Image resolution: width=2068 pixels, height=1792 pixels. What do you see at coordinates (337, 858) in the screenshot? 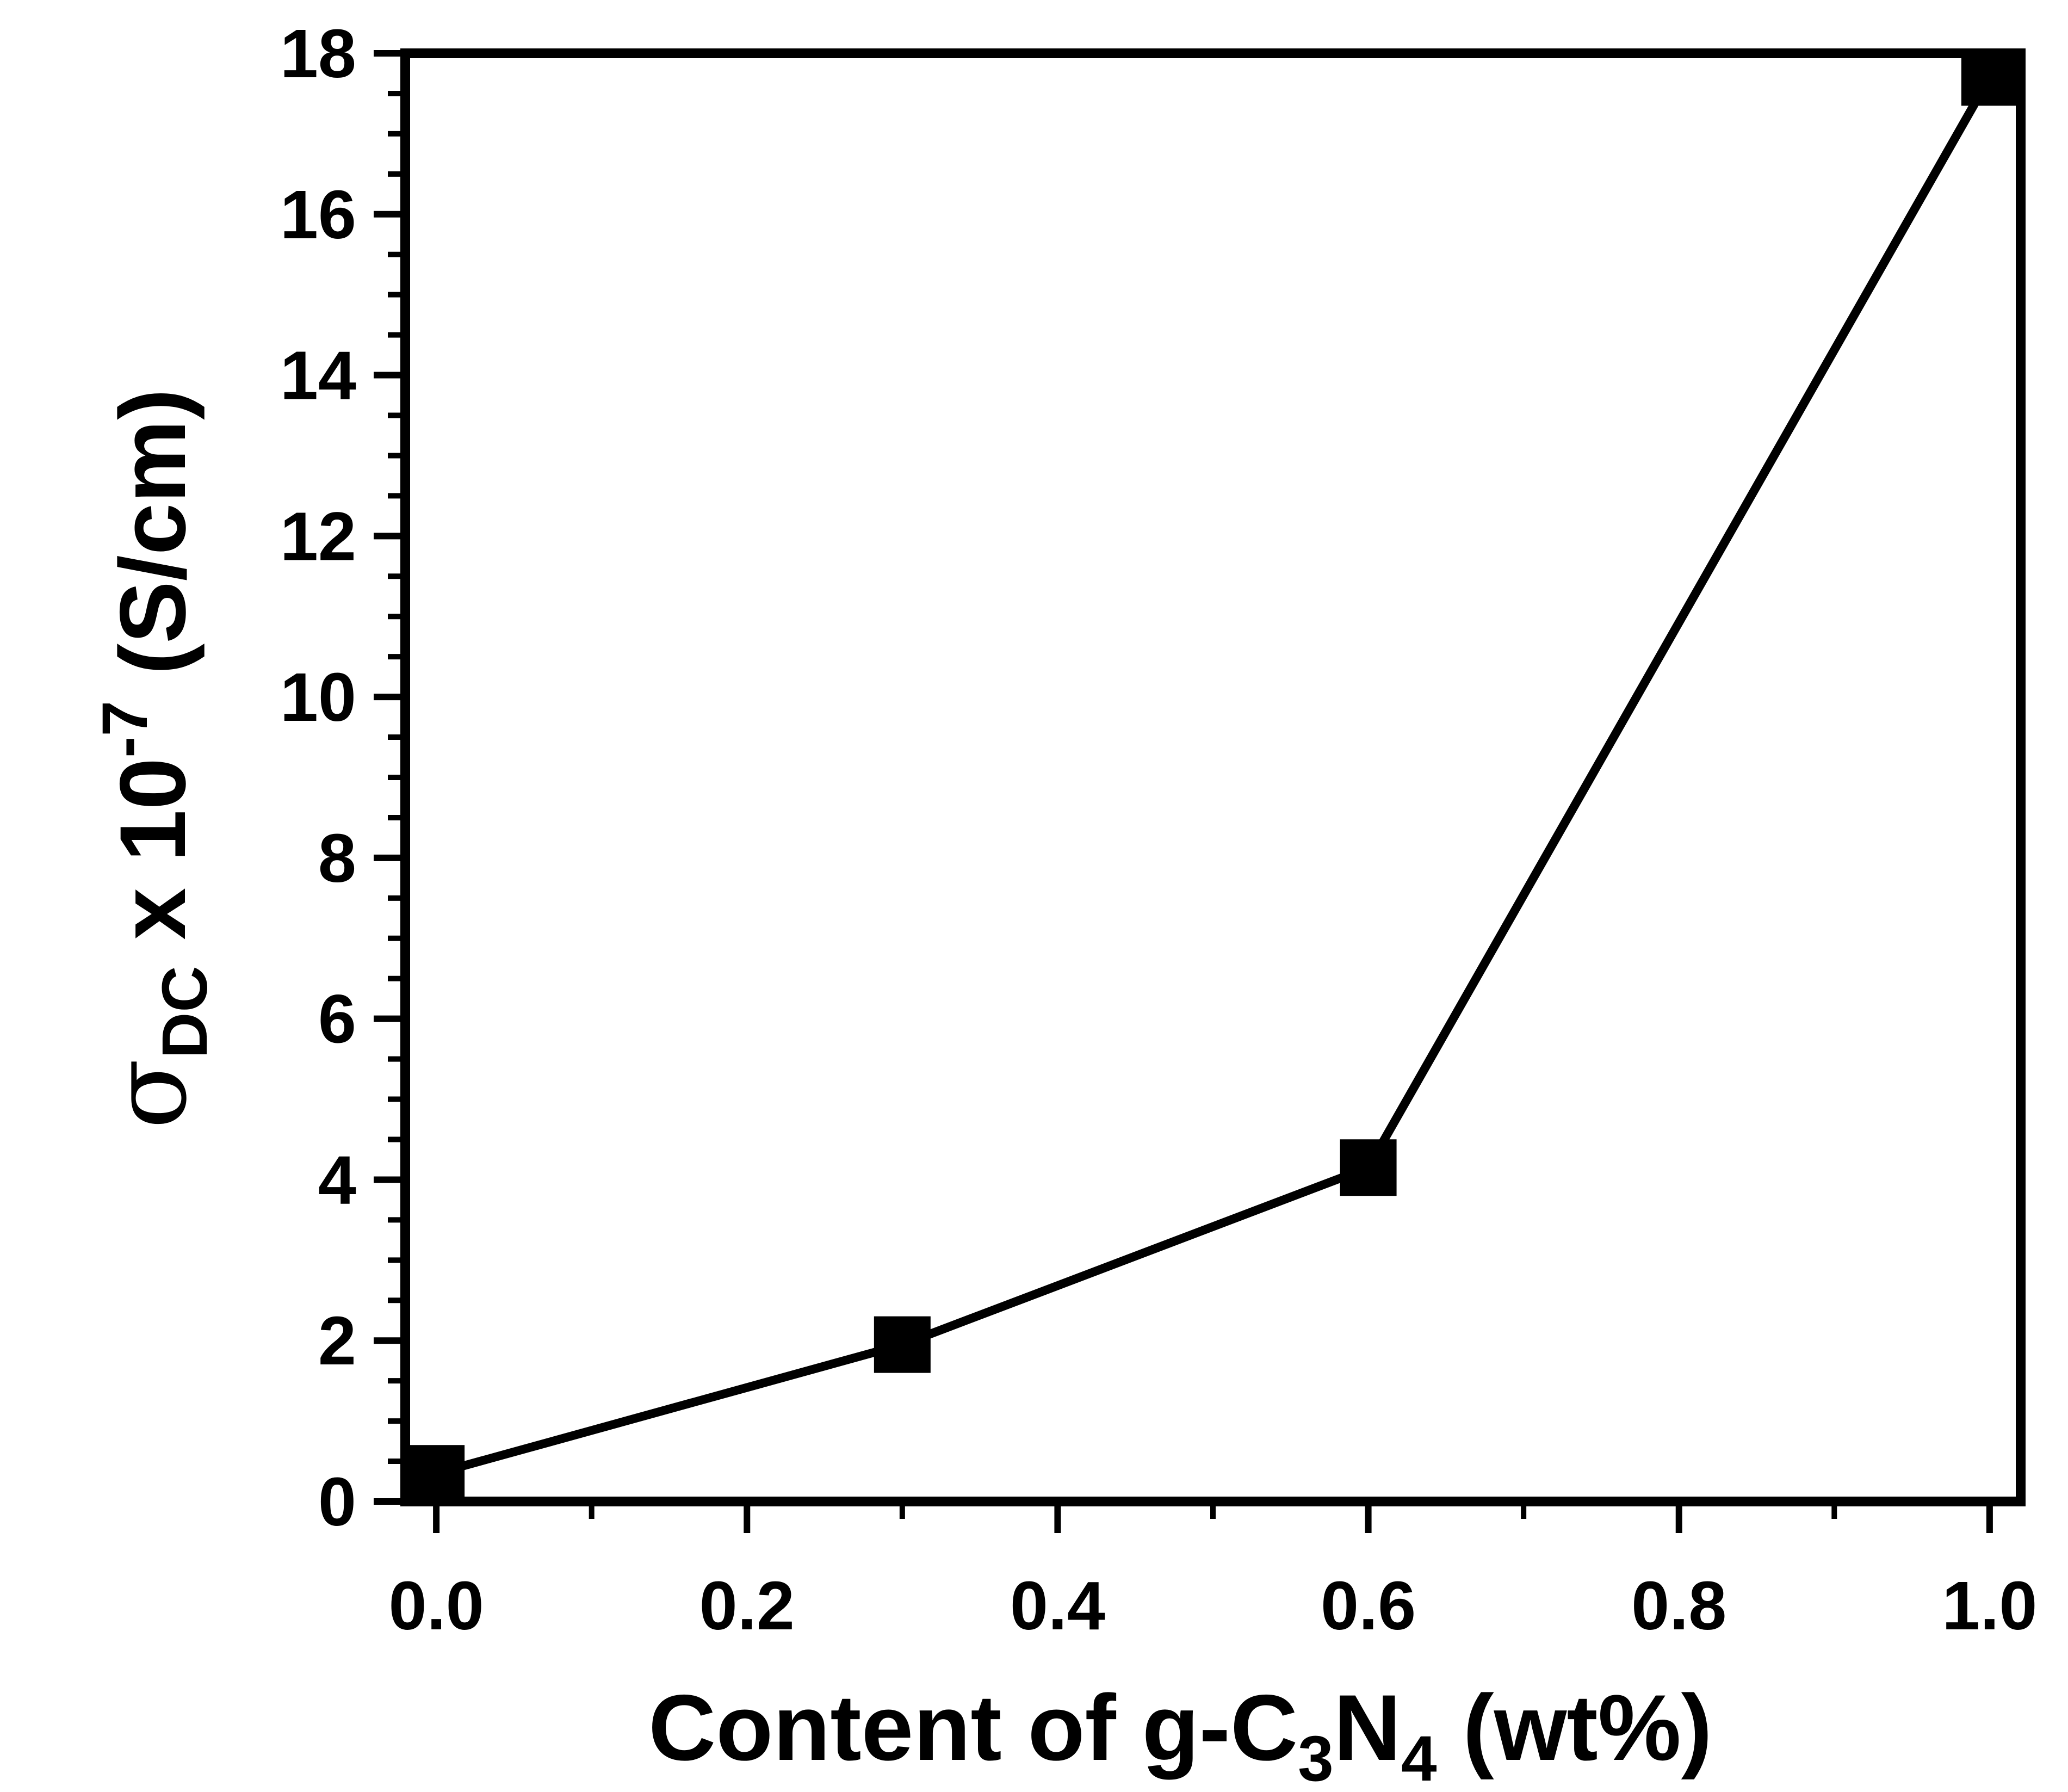
I see `y-tick-label: 8` at bounding box center [337, 858].